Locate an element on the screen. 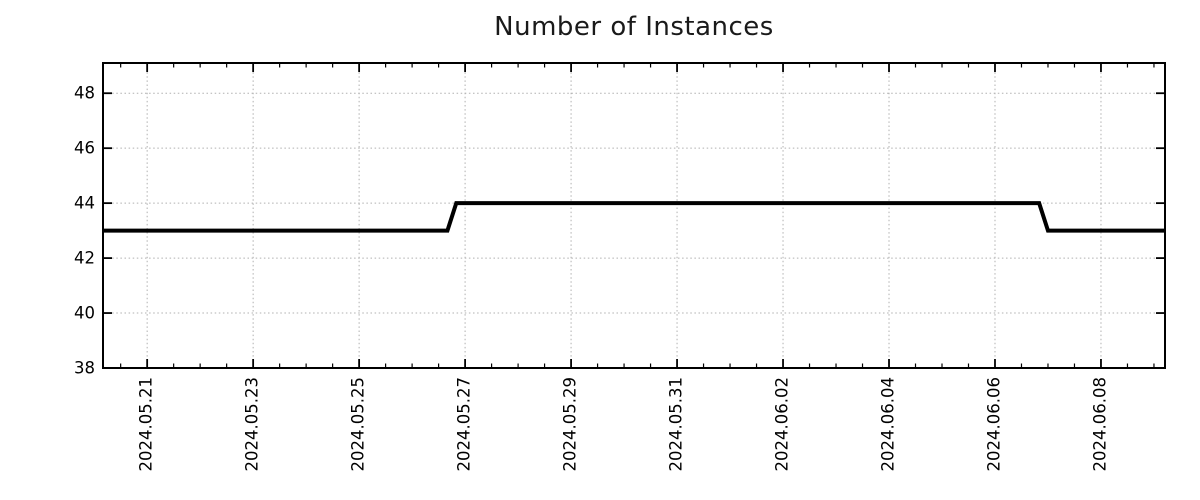  x-tick-label: 2024.05.23 is located at coordinates (252, 424).